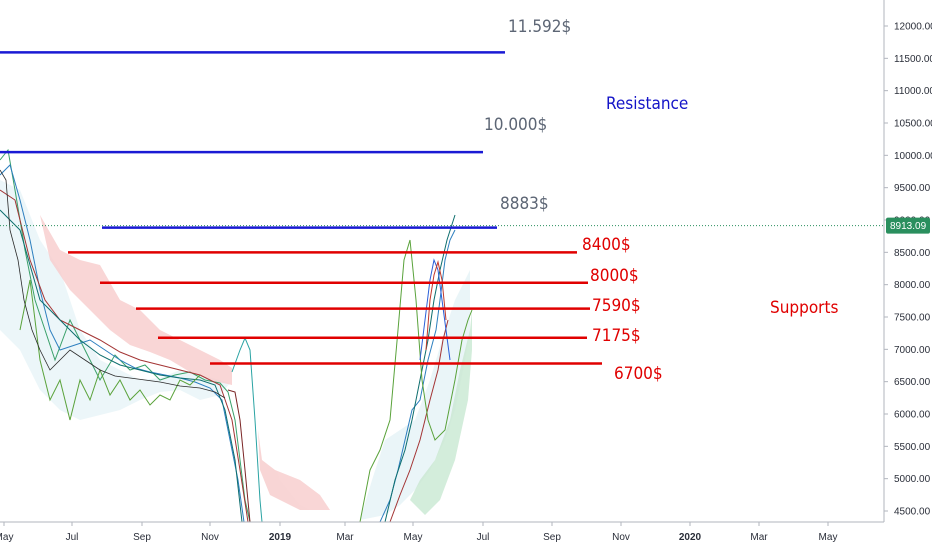 The width and height of the screenshot is (932, 550). Describe the element at coordinates (912, 382) in the screenshot. I see `y-tick-label: 6500.00` at that location.